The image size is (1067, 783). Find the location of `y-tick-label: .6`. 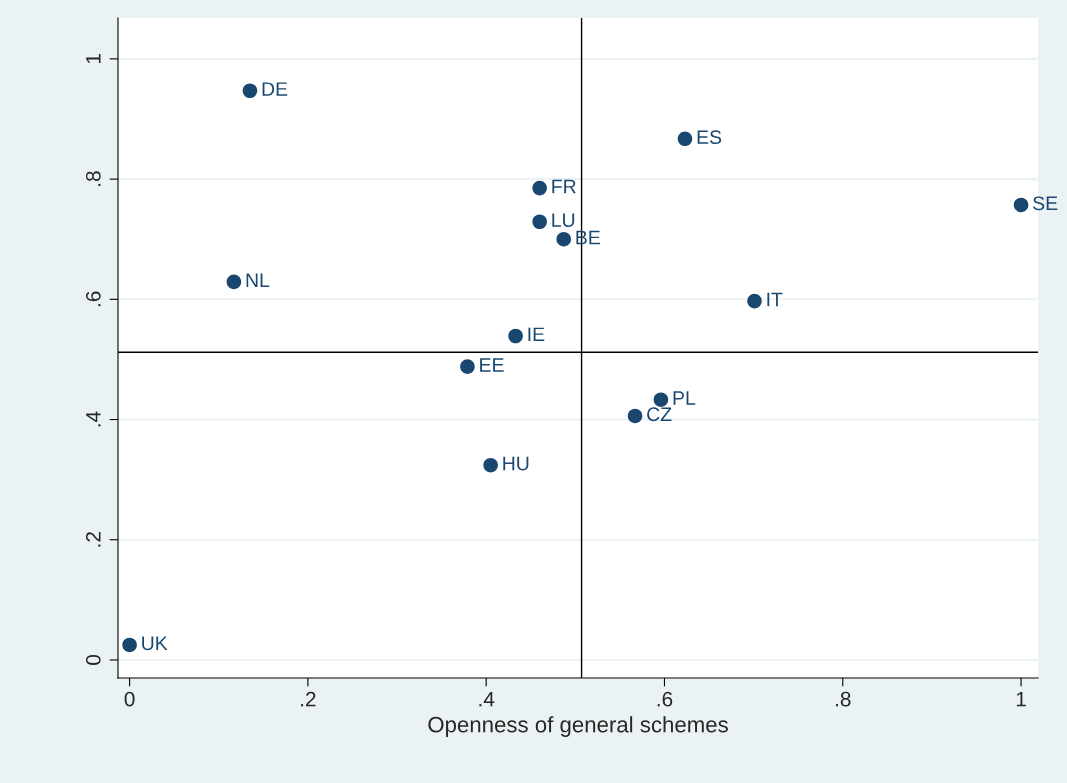

y-tick-label: .6 is located at coordinates (93, 299).